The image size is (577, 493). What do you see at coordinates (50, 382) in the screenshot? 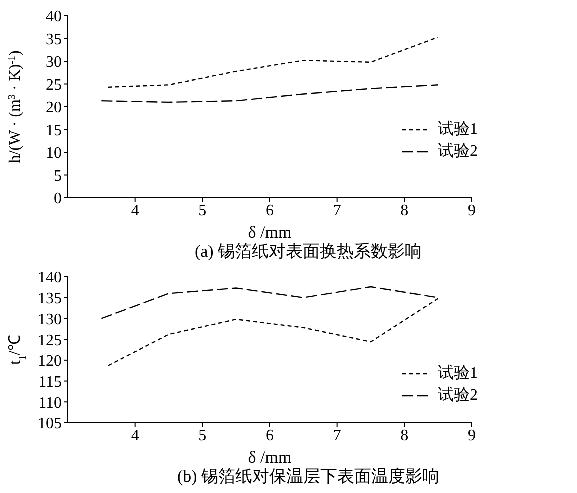
I see `y-tick-label: 115` at bounding box center [50, 382].